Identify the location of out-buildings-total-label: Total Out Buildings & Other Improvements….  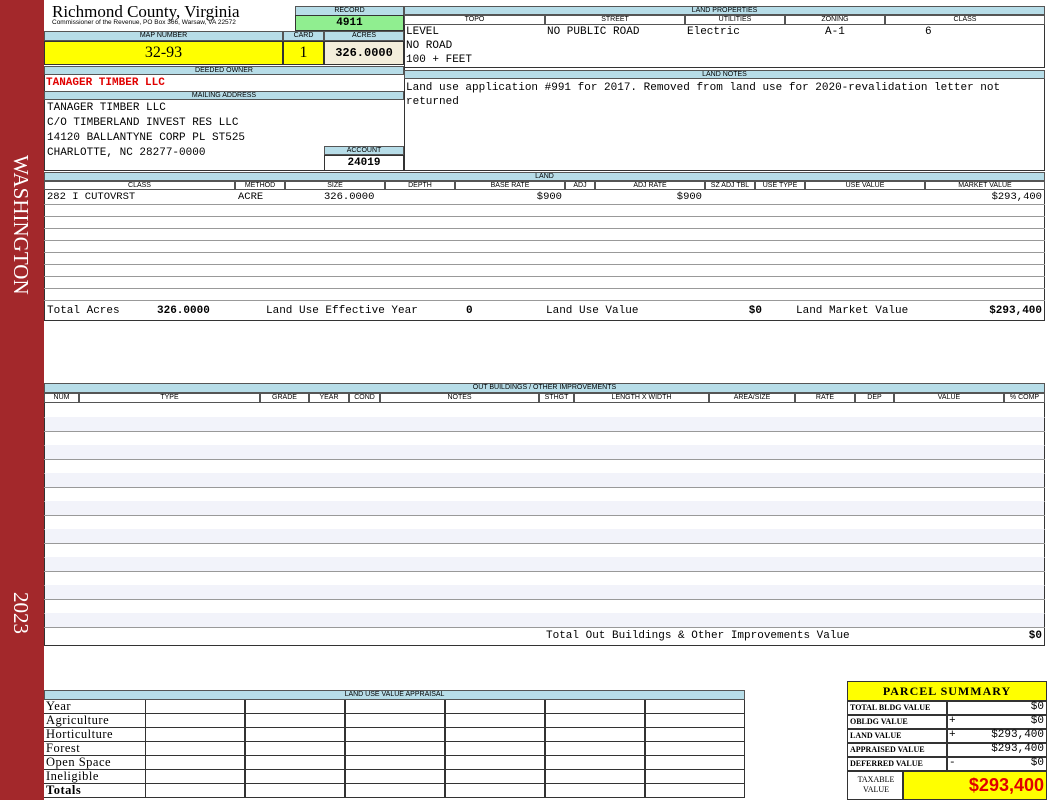
(698, 636).